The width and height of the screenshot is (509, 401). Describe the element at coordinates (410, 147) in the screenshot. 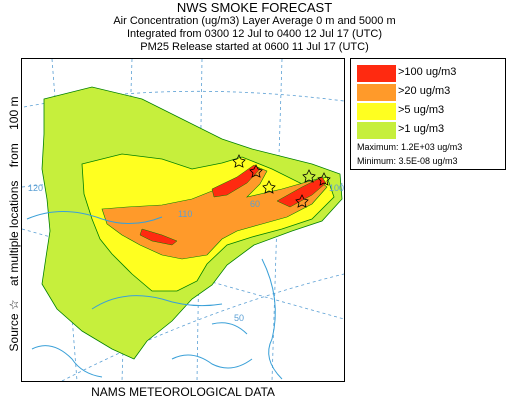

I see `legend-maximum: Maximum: 1.2E+03 ug/m3` at that location.